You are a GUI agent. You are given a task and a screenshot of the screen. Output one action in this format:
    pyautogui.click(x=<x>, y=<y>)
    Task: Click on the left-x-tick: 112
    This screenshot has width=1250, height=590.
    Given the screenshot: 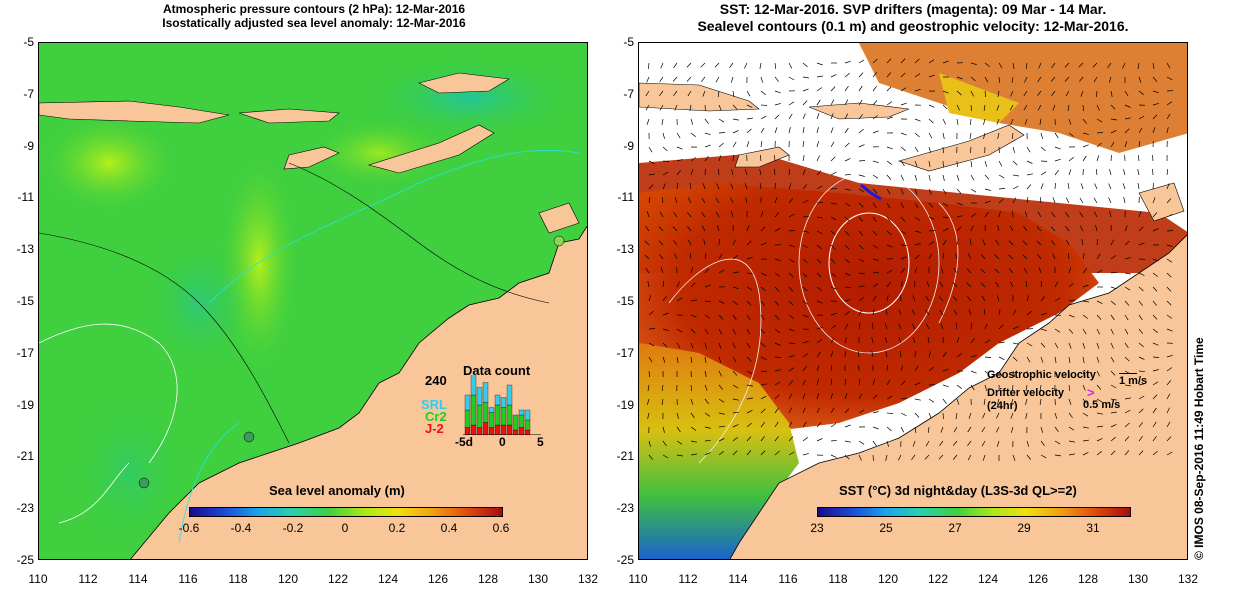 What is the action you would take?
    pyautogui.click(x=88, y=579)
    